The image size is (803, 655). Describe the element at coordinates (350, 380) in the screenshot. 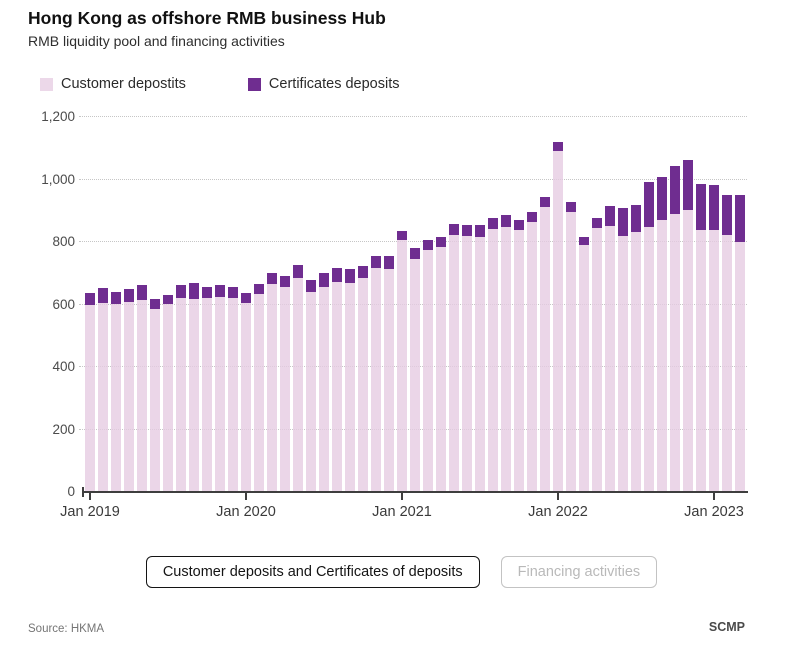

I see `bar-sep-2020` at that location.